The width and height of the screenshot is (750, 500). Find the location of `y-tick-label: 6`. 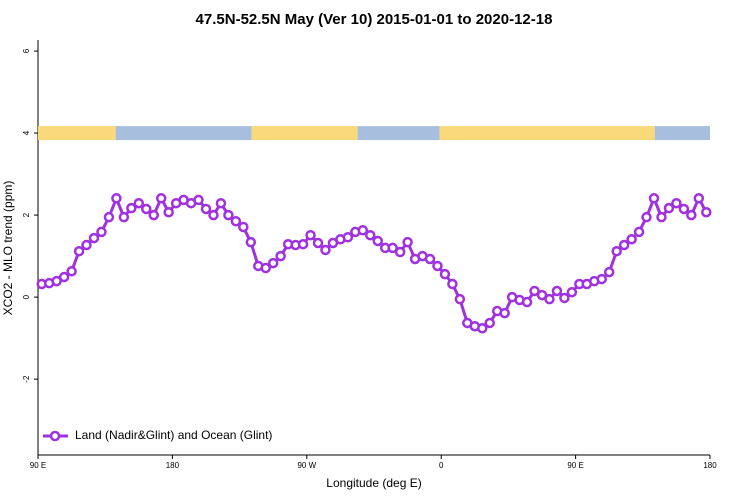

y-tick-label: 6 is located at coordinates (26, 50).